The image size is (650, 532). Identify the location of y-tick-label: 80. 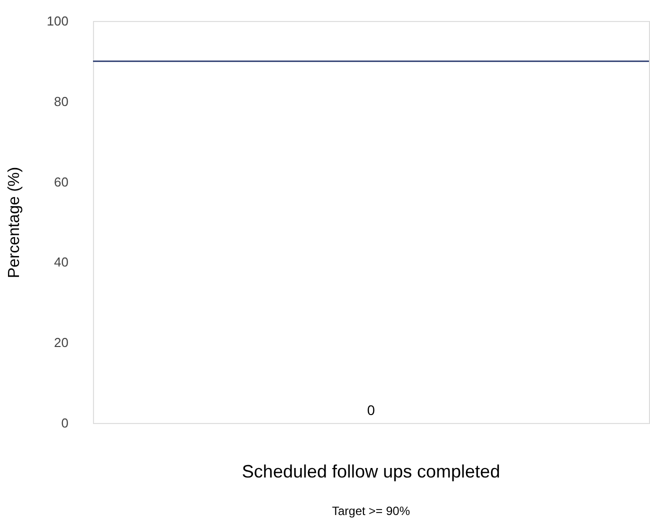
(61, 101).